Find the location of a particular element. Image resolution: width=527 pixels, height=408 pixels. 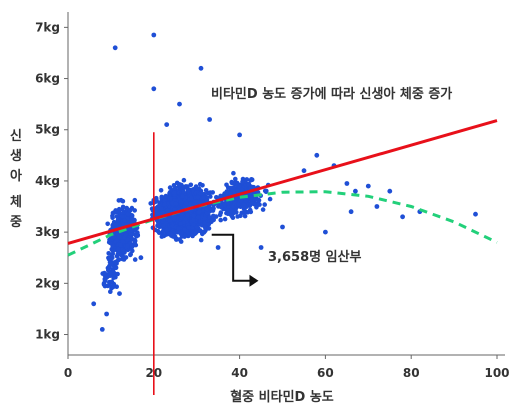

y-axis-ticks: 1kg 2kg 3kg 4kg 5kg 6kg 7kg is located at coordinates (51, 181).